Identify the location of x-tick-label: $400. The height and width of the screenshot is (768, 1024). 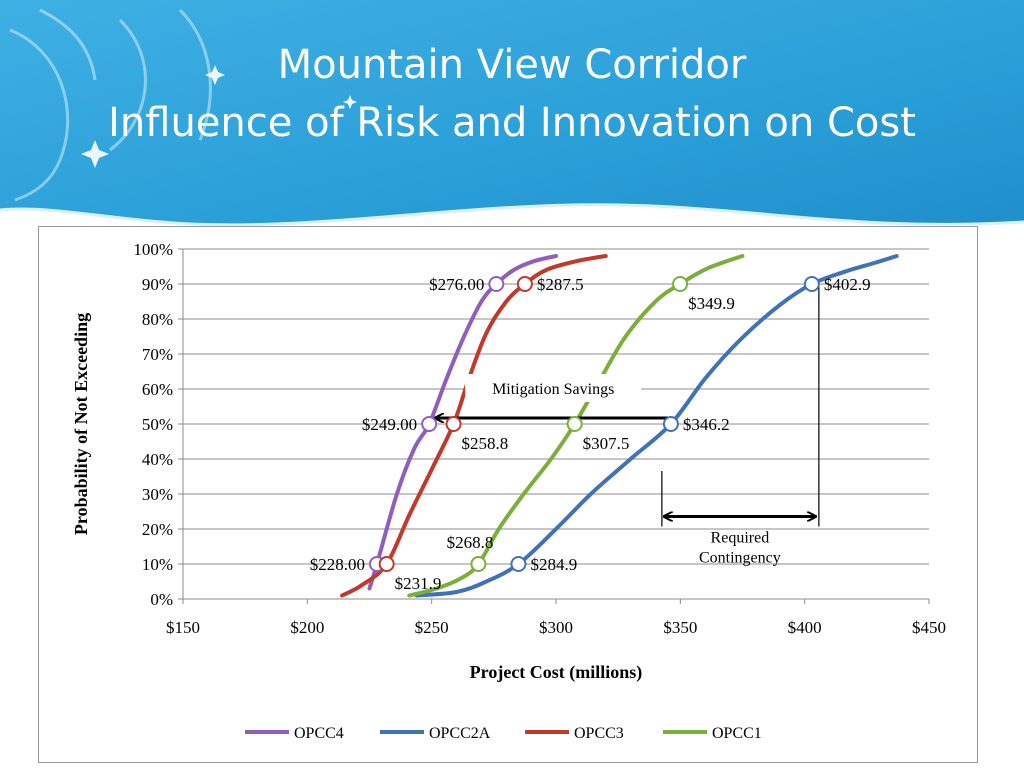
(805, 627).